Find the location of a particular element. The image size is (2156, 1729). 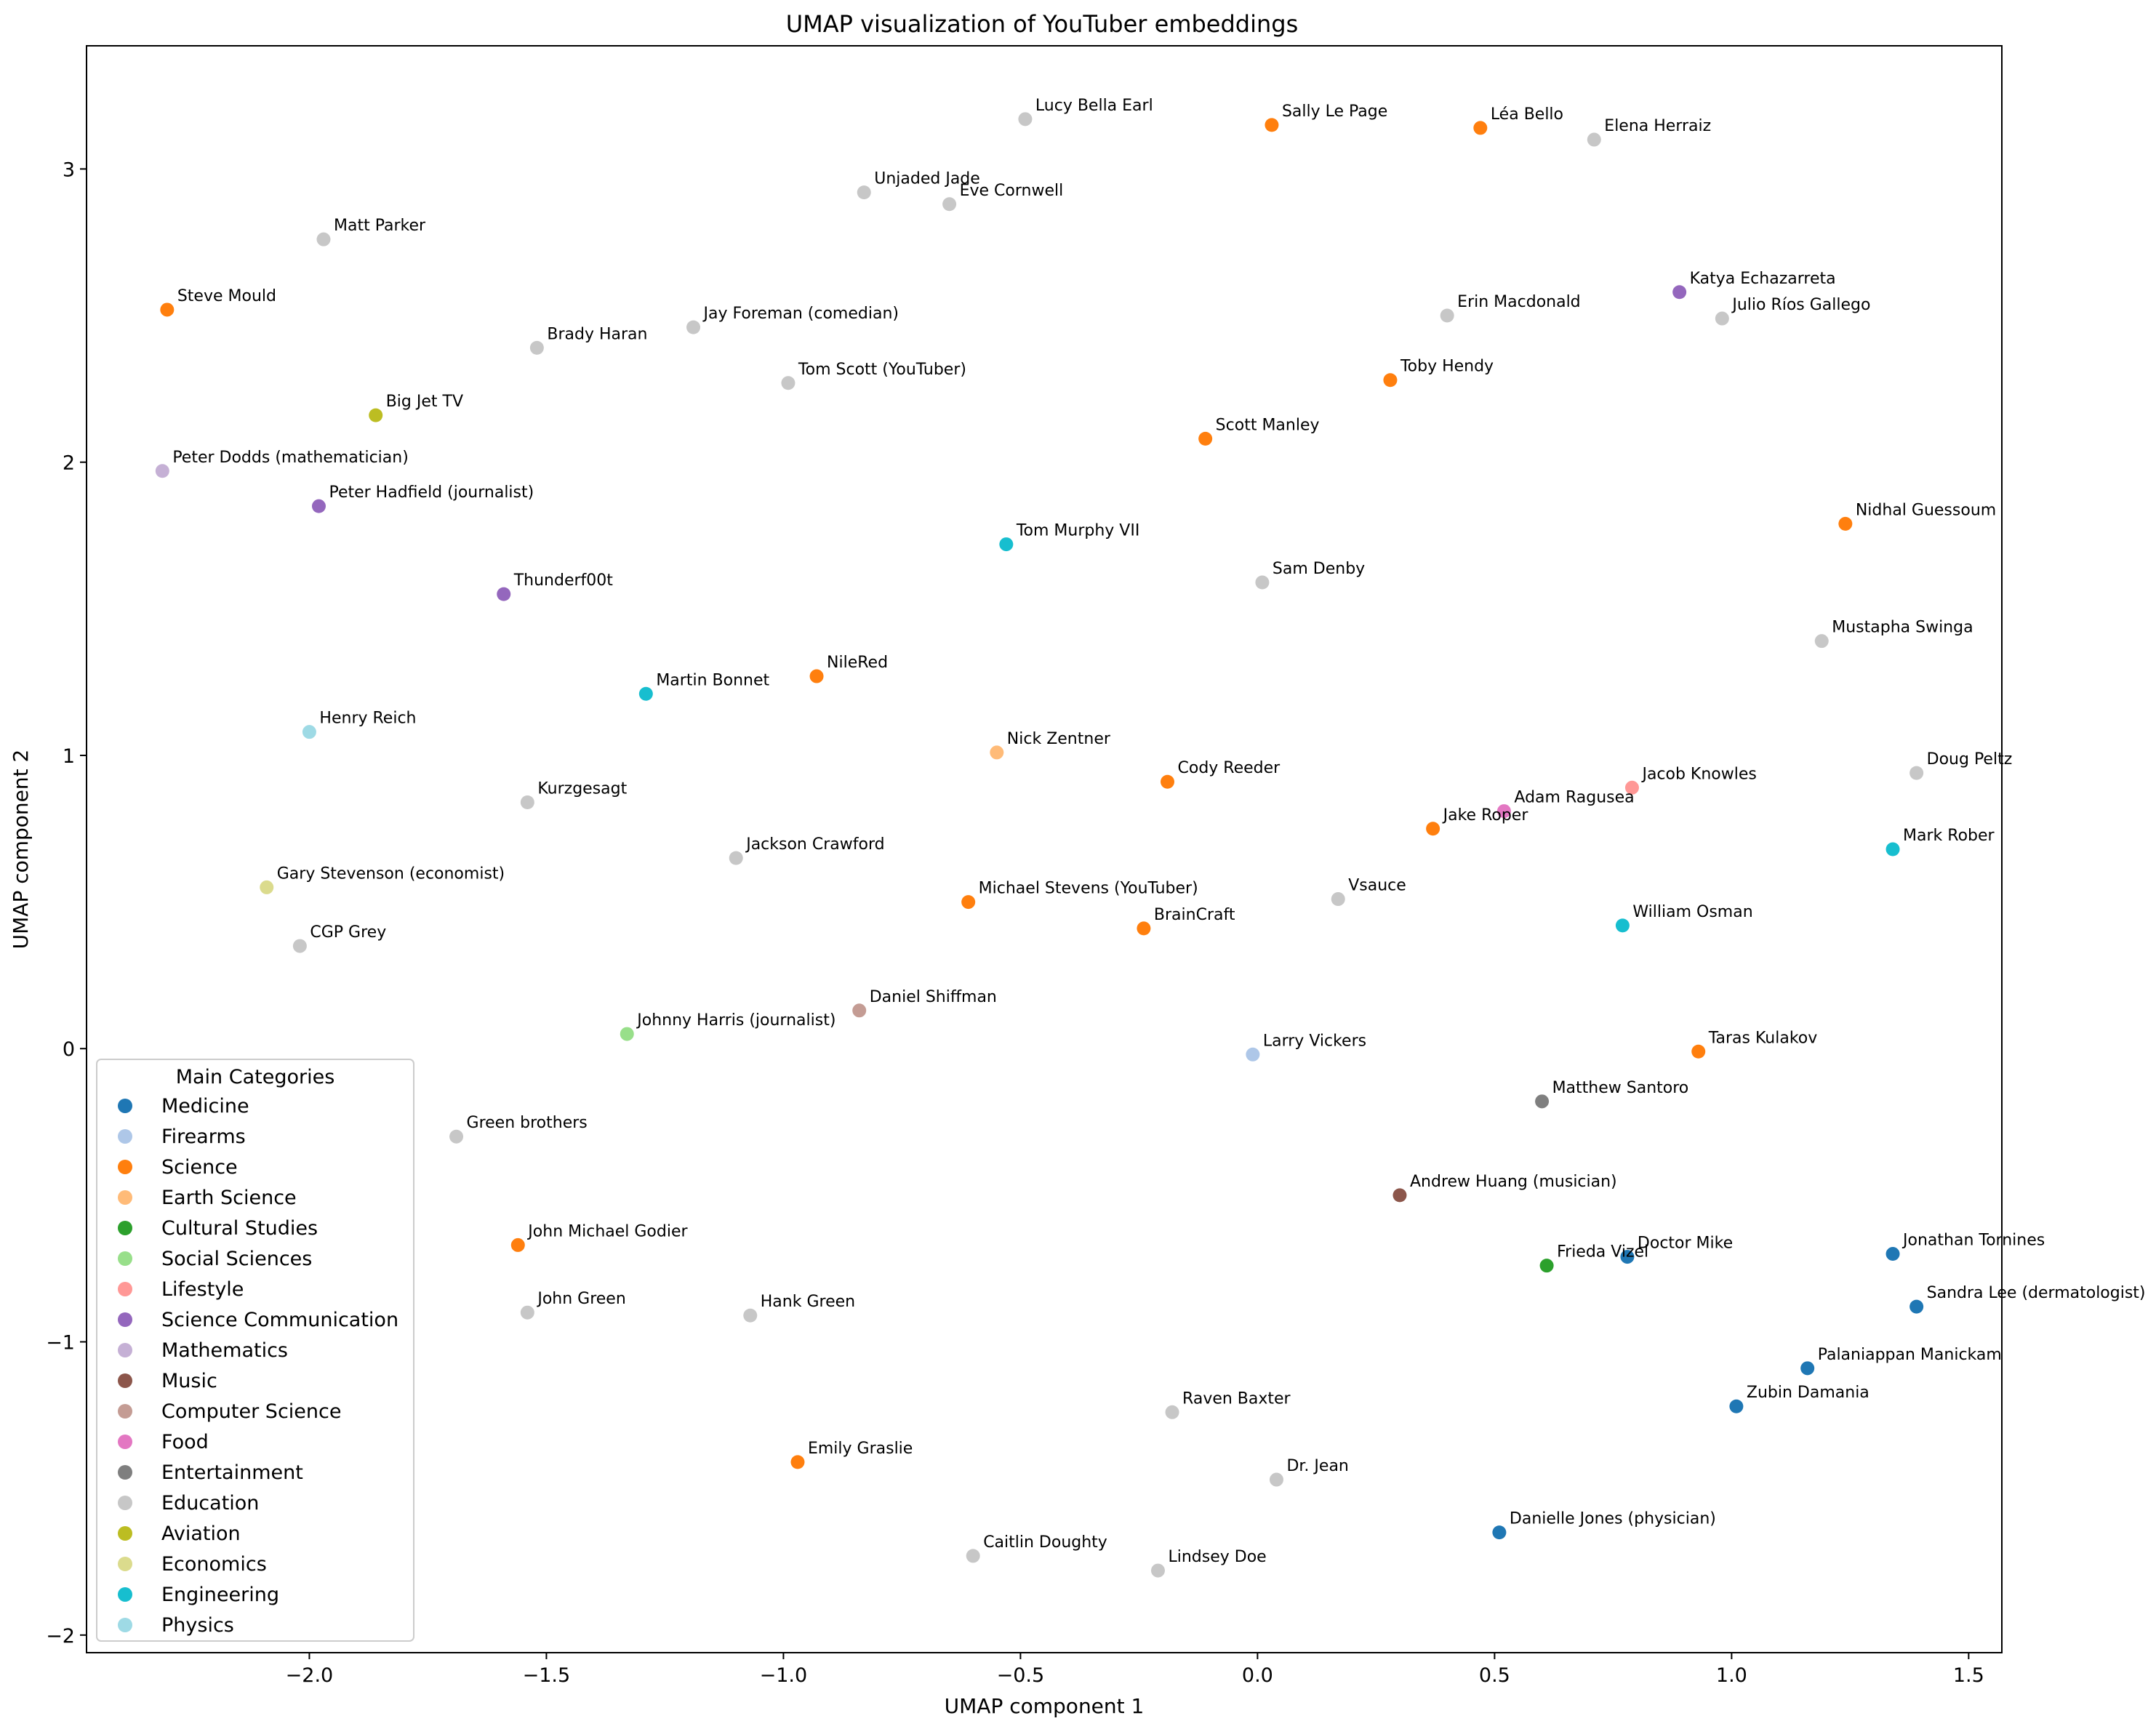

point-label-eve-cornwell: Eve Cornwell is located at coordinates (1012, 191).